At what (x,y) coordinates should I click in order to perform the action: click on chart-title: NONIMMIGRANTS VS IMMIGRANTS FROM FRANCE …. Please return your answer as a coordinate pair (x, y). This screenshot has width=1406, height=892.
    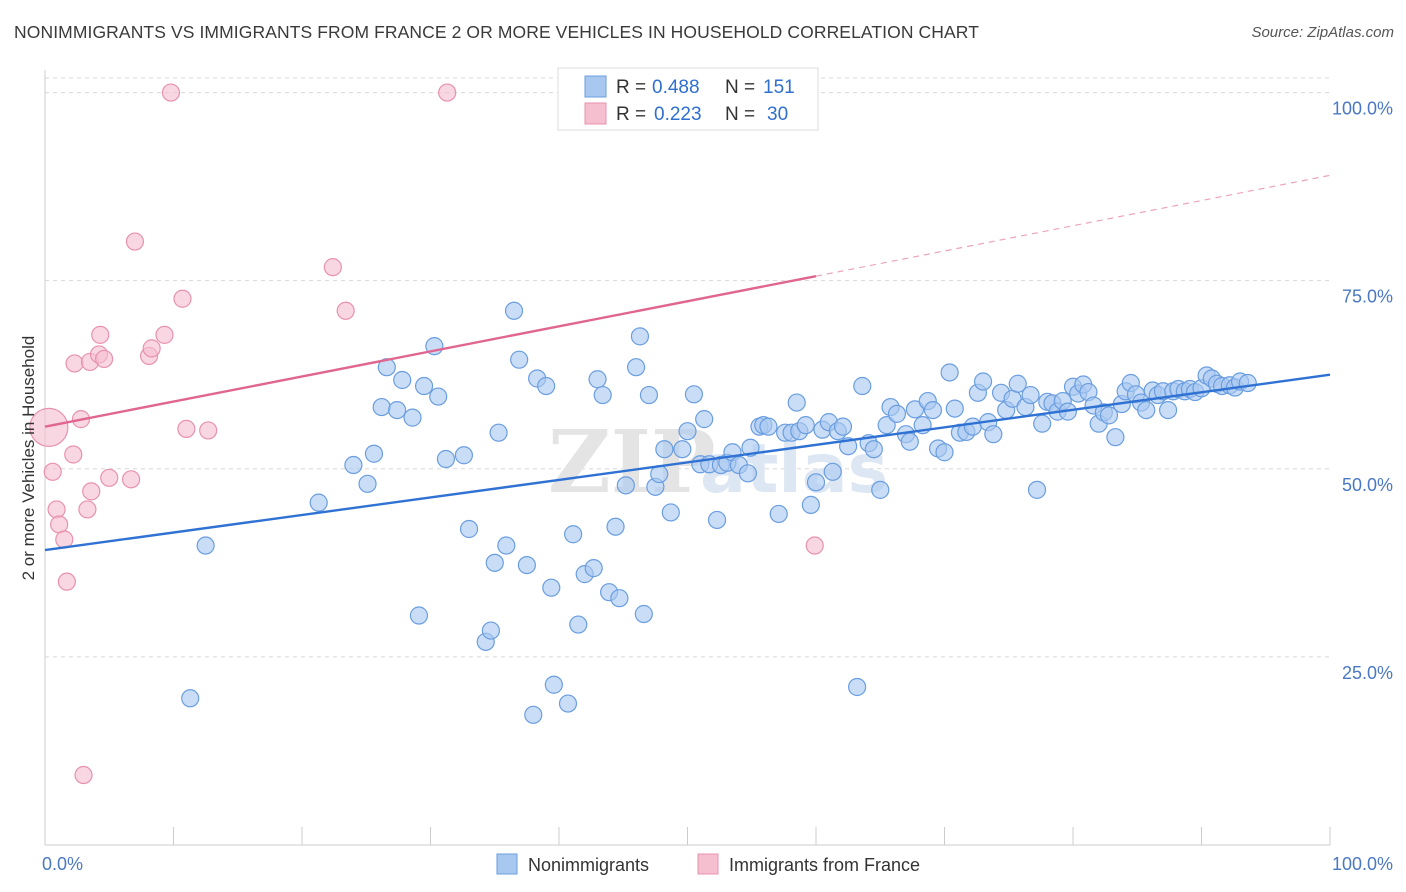
    Looking at the image, I should click on (497, 32).